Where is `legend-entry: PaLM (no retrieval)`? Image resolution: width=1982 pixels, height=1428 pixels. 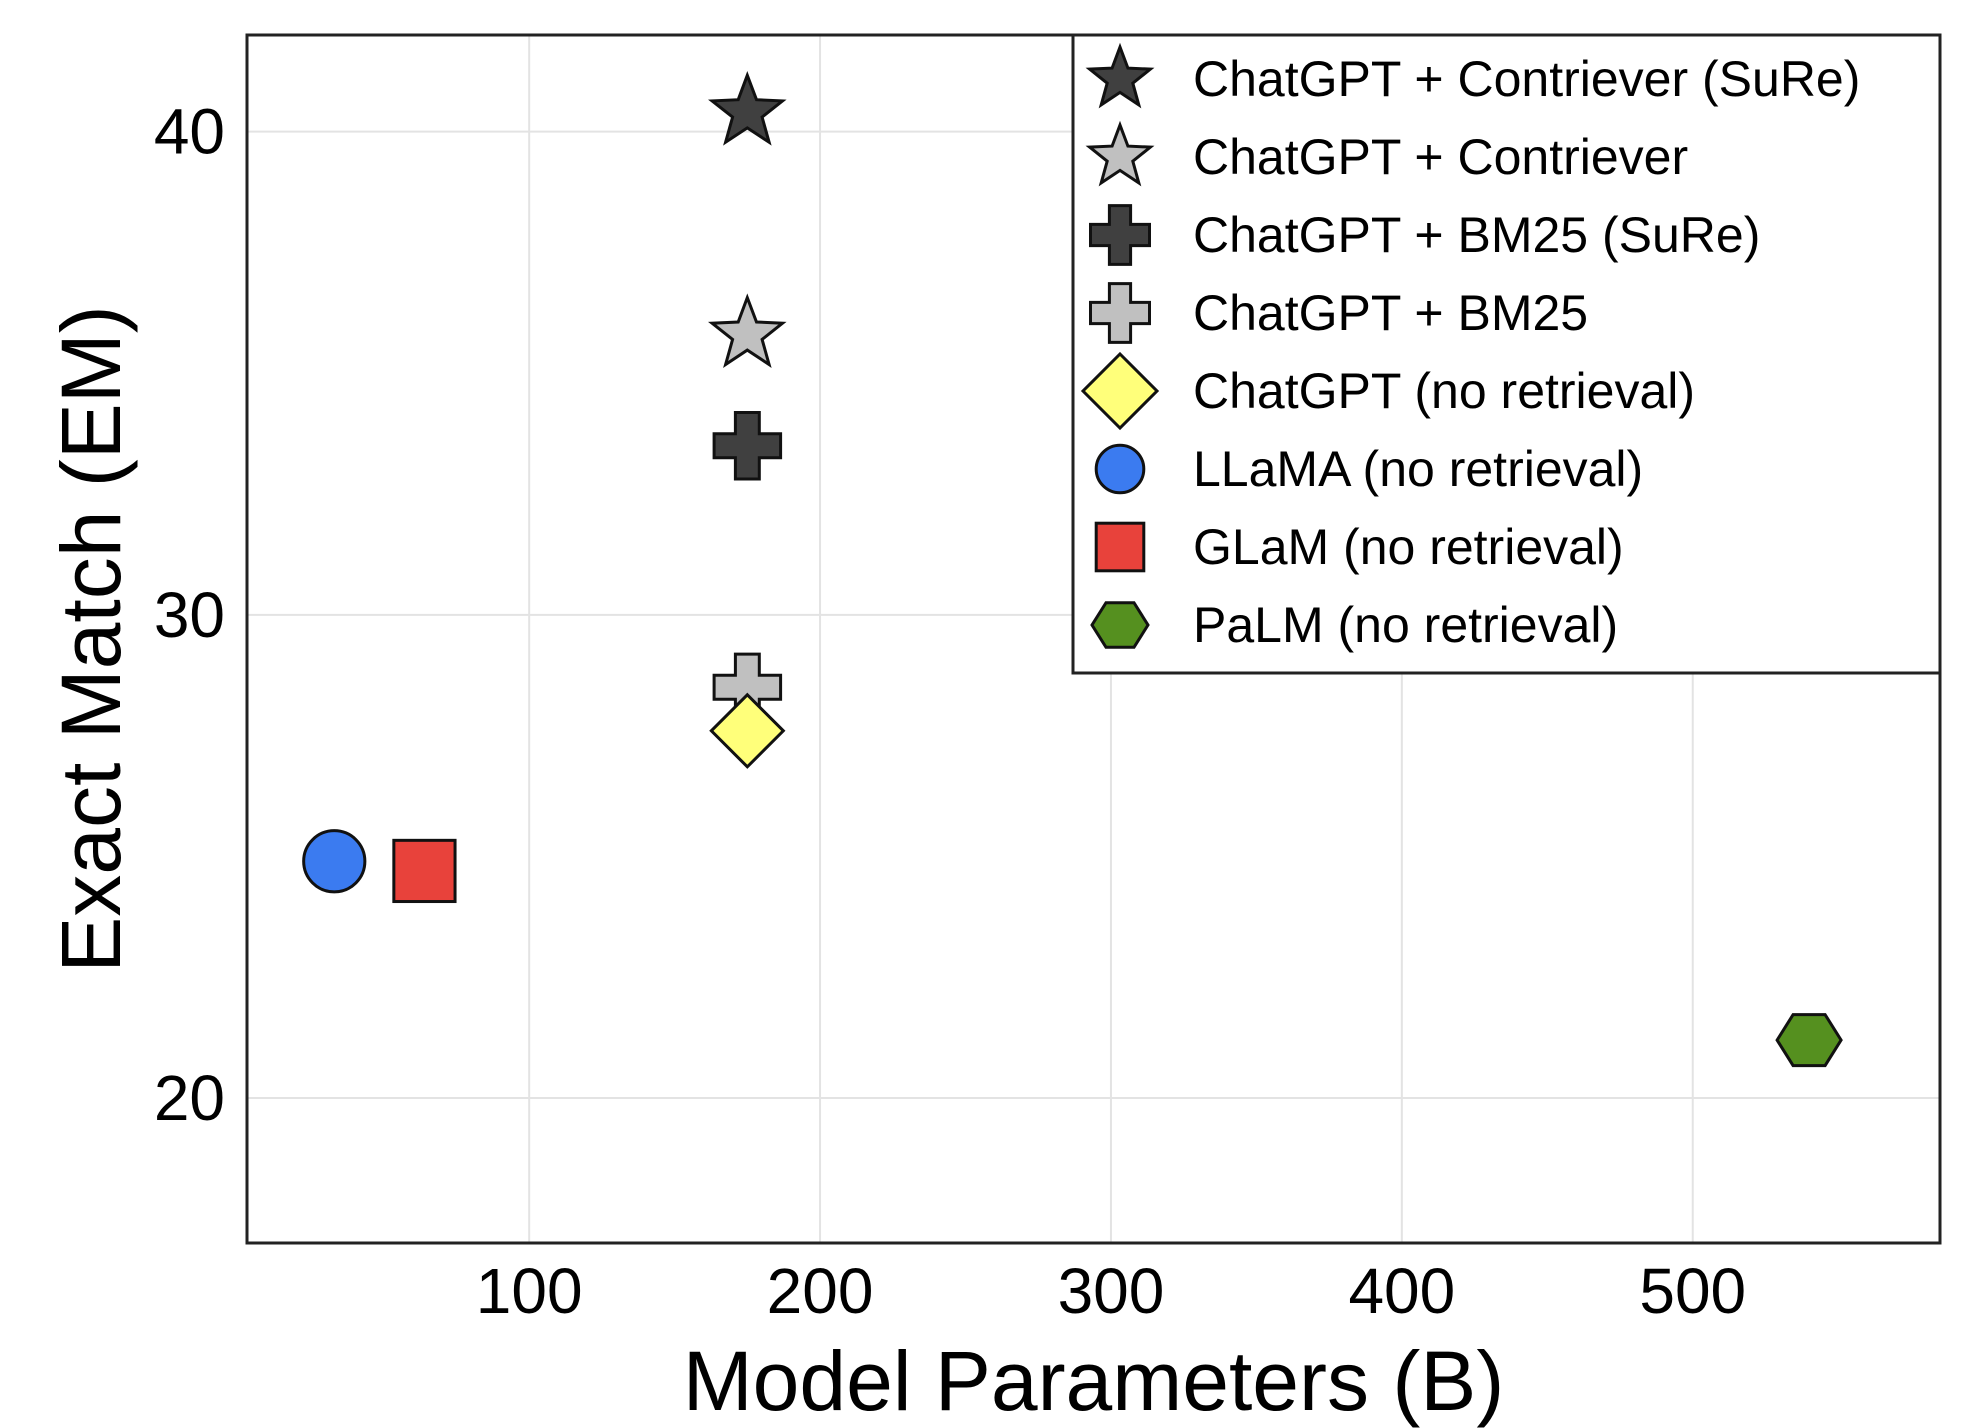 legend-entry: PaLM (no retrieval) is located at coordinates (1354, 625).